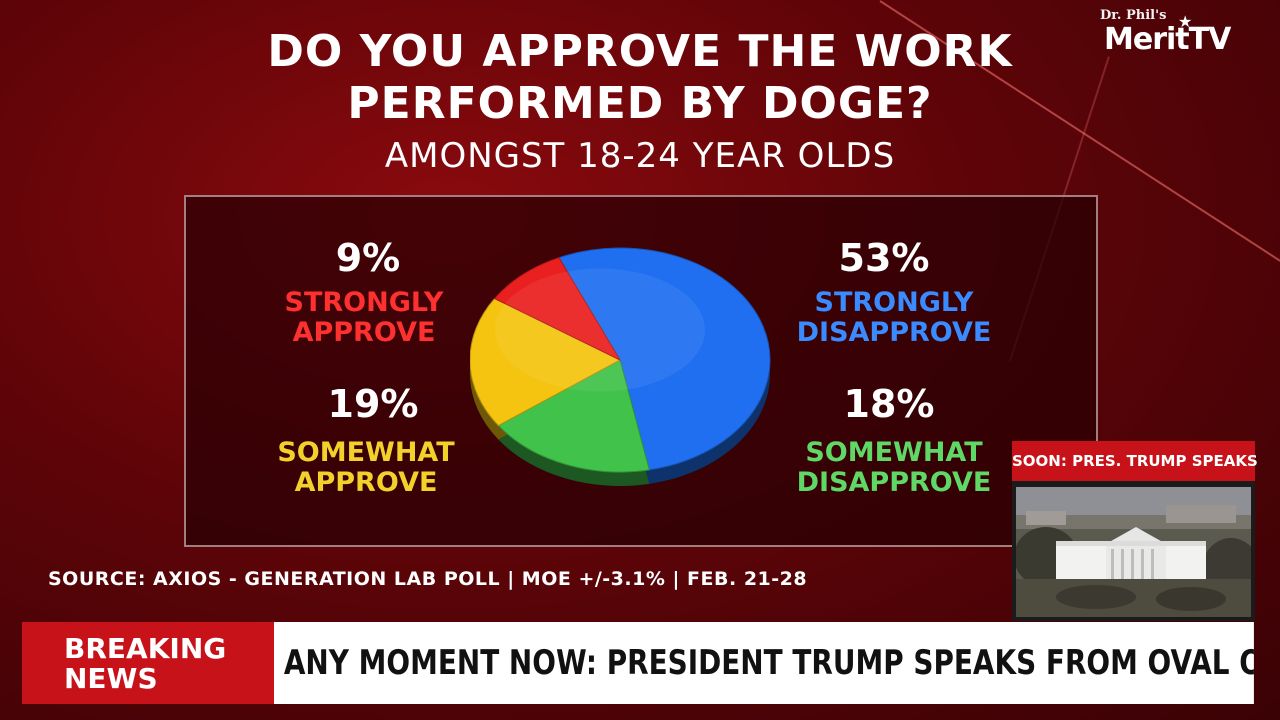 The width and height of the screenshot is (1280, 720). I want to click on pie-highlight, so click(600, 330).